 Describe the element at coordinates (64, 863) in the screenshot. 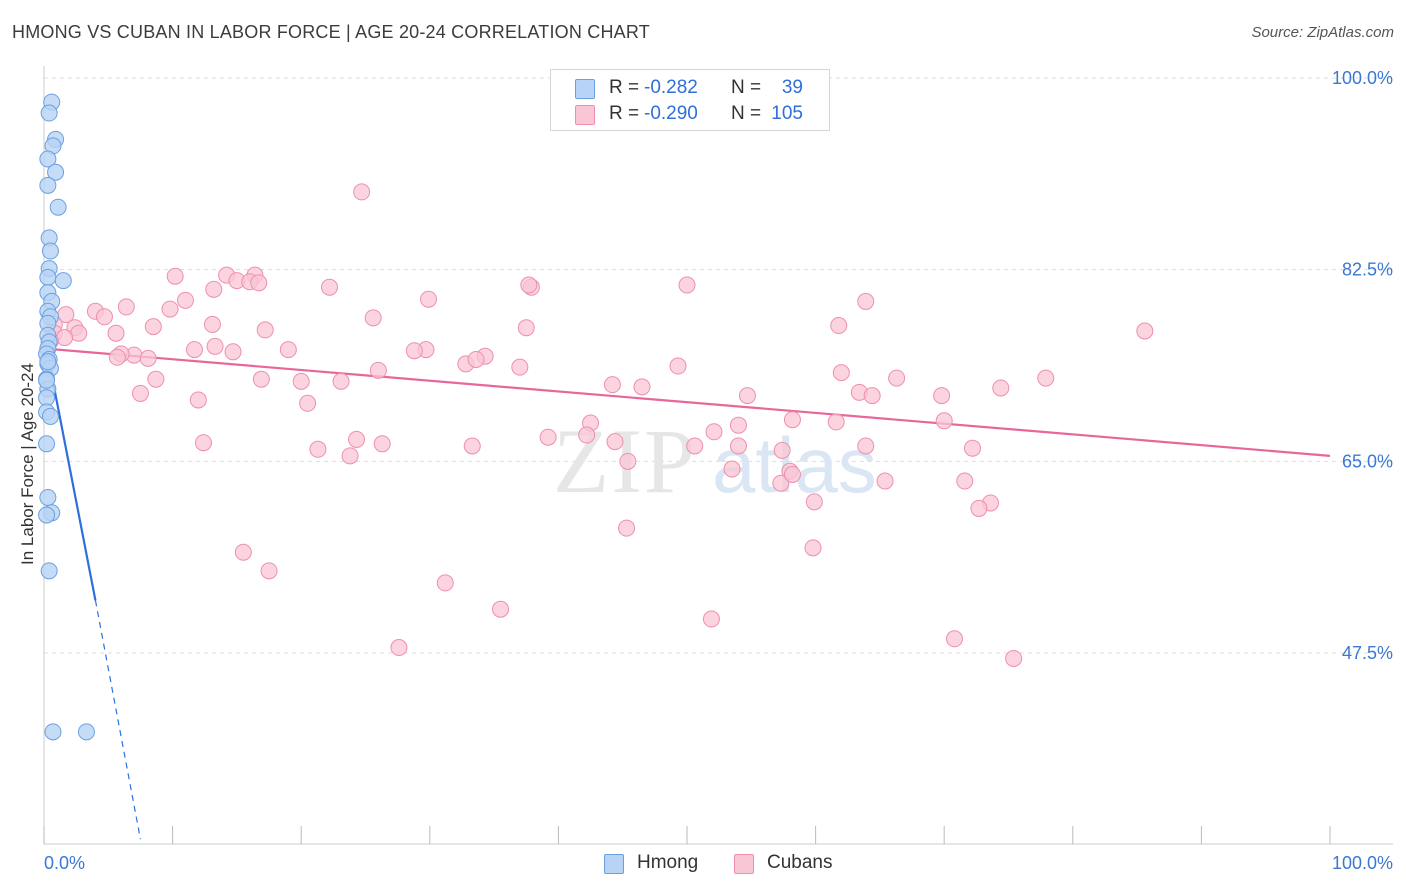

I see `x-tick-label: 0.0%` at that location.